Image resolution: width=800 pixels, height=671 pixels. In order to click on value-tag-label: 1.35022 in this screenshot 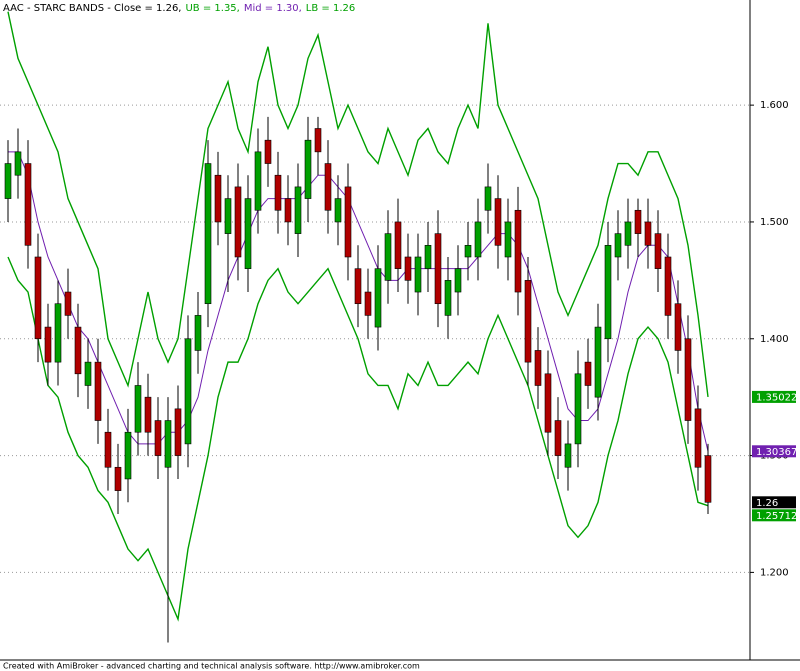, I will do `click(776, 397)`.